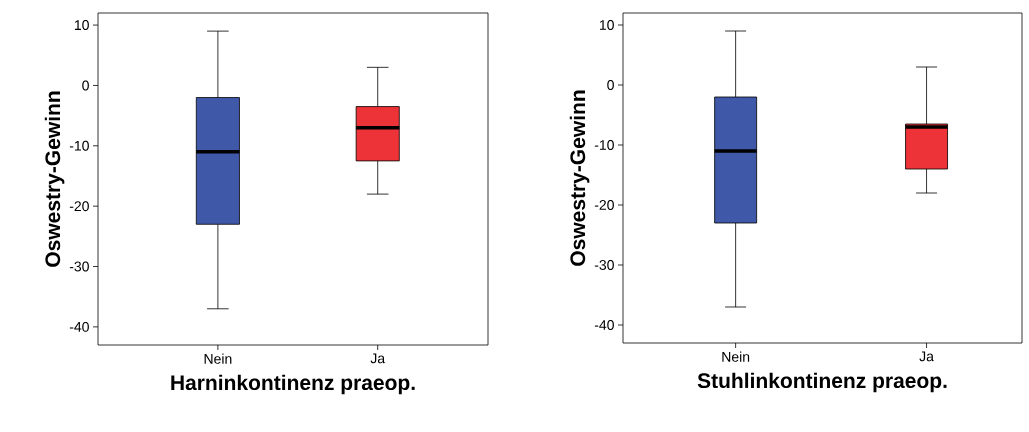 Image resolution: width=1029 pixels, height=432 pixels. What do you see at coordinates (822, 382) in the screenshot?
I see `x-axis-title: Stuhlinkontinenz praeop.` at bounding box center [822, 382].